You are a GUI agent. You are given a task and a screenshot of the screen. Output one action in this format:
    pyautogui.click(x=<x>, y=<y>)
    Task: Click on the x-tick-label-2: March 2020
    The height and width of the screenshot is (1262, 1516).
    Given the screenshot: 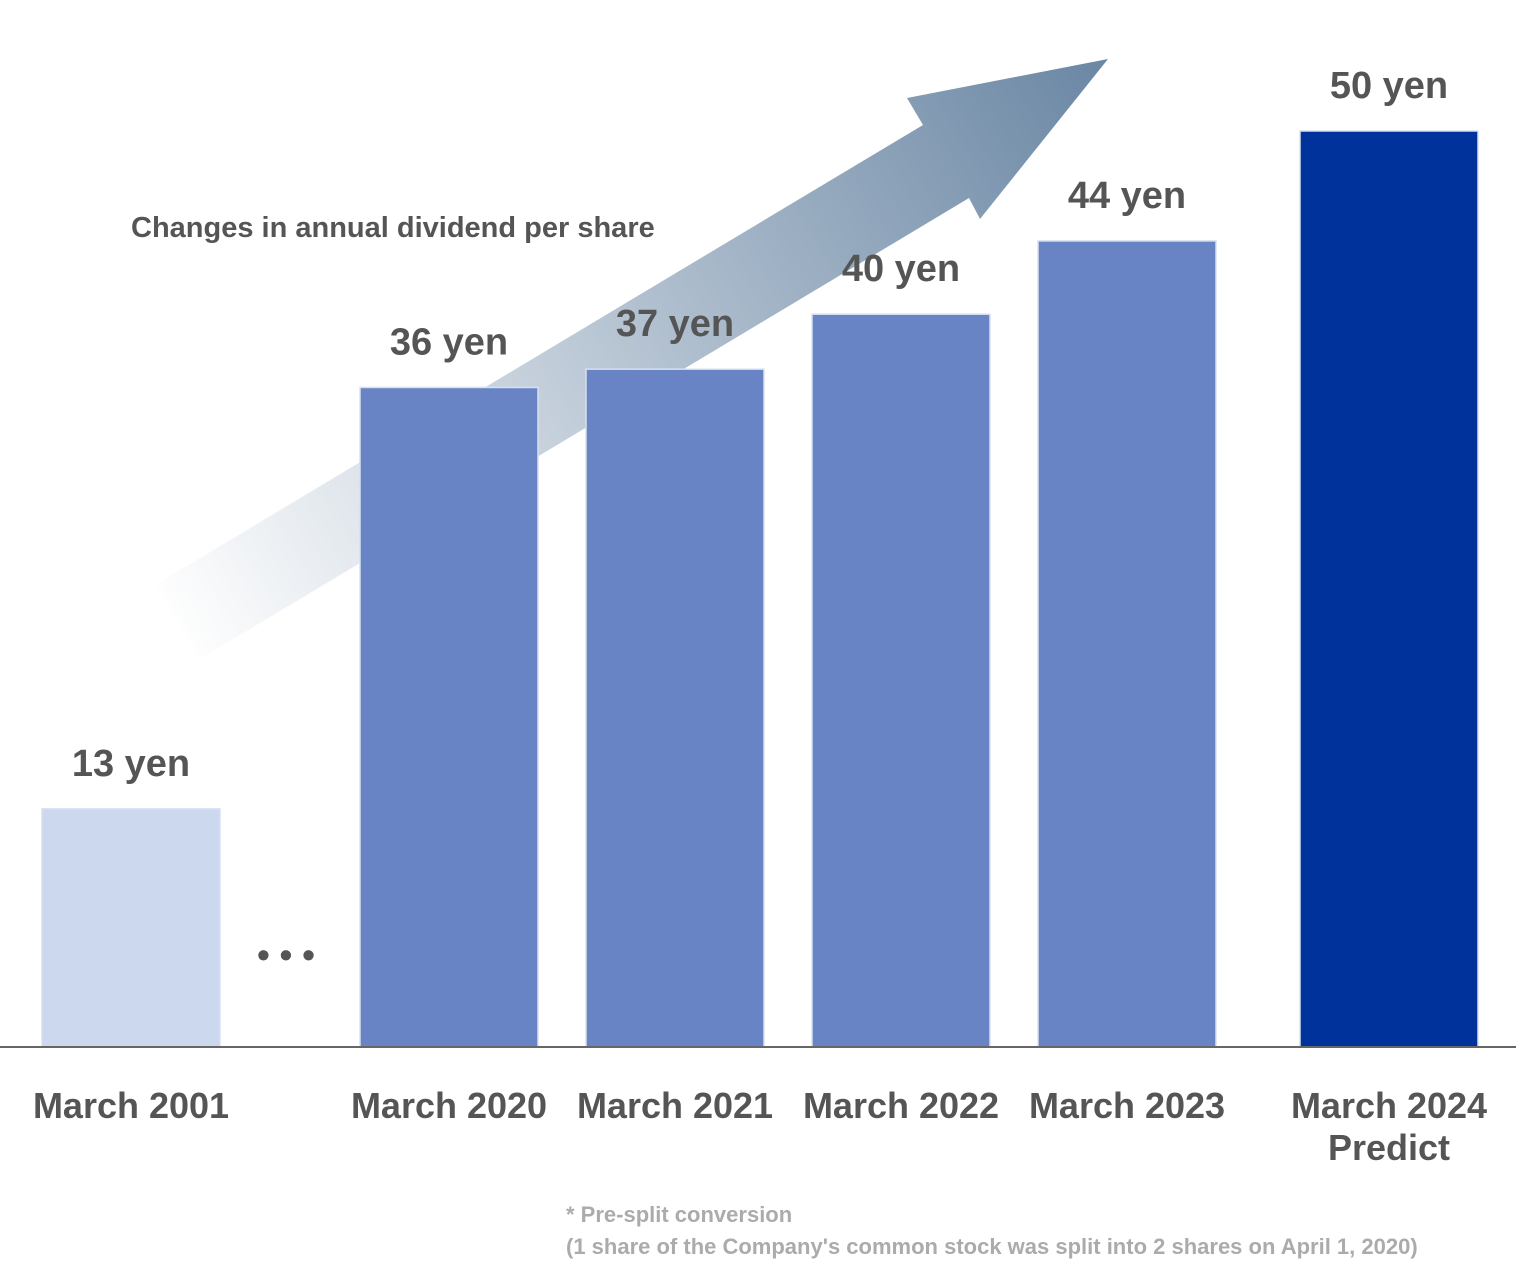 What is the action you would take?
    pyautogui.click(x=449, y=1105)
    